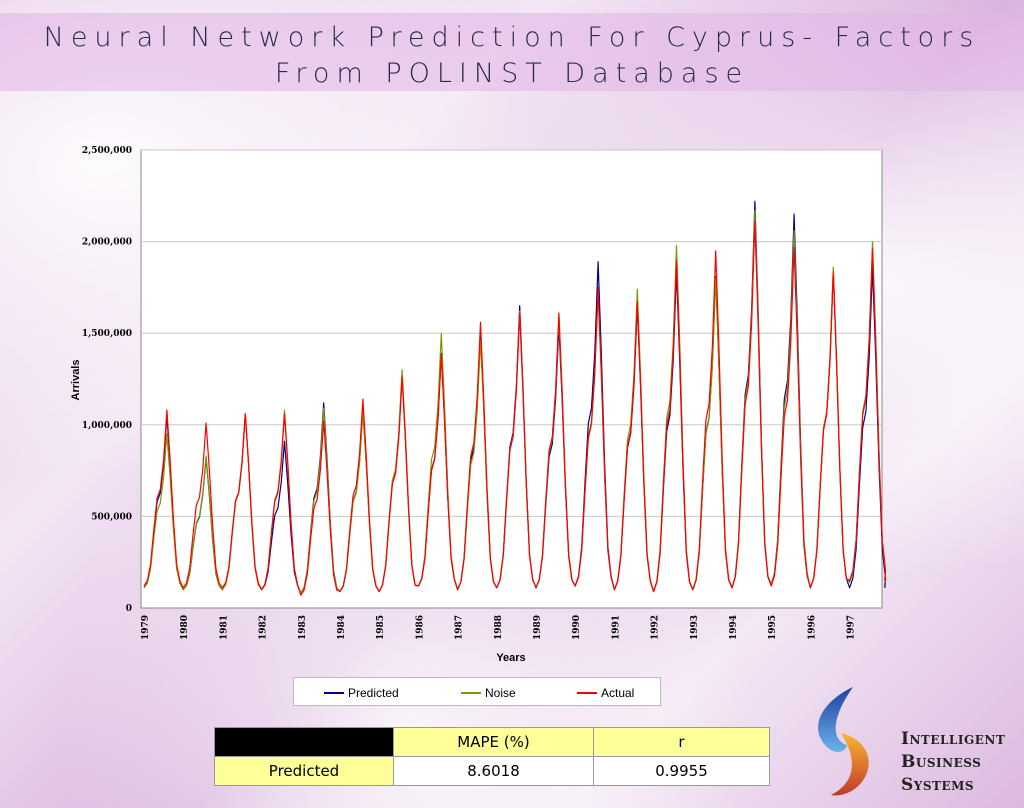 This screenshot has width=1024, height=808. Describe the element at coordinates (107, 151) in the screenshot. I see `y-tick-label: 2,500,000` at that location.